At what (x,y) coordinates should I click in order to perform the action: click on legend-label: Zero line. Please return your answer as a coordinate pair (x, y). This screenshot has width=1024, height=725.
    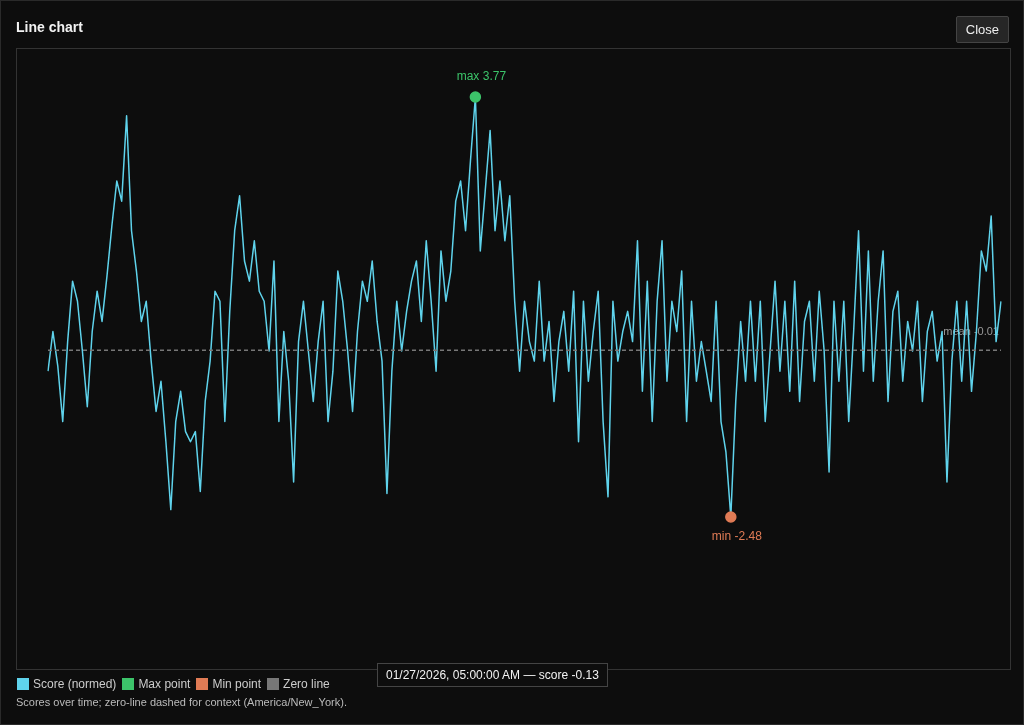
    Looking at the image, I should click on (306, 684).